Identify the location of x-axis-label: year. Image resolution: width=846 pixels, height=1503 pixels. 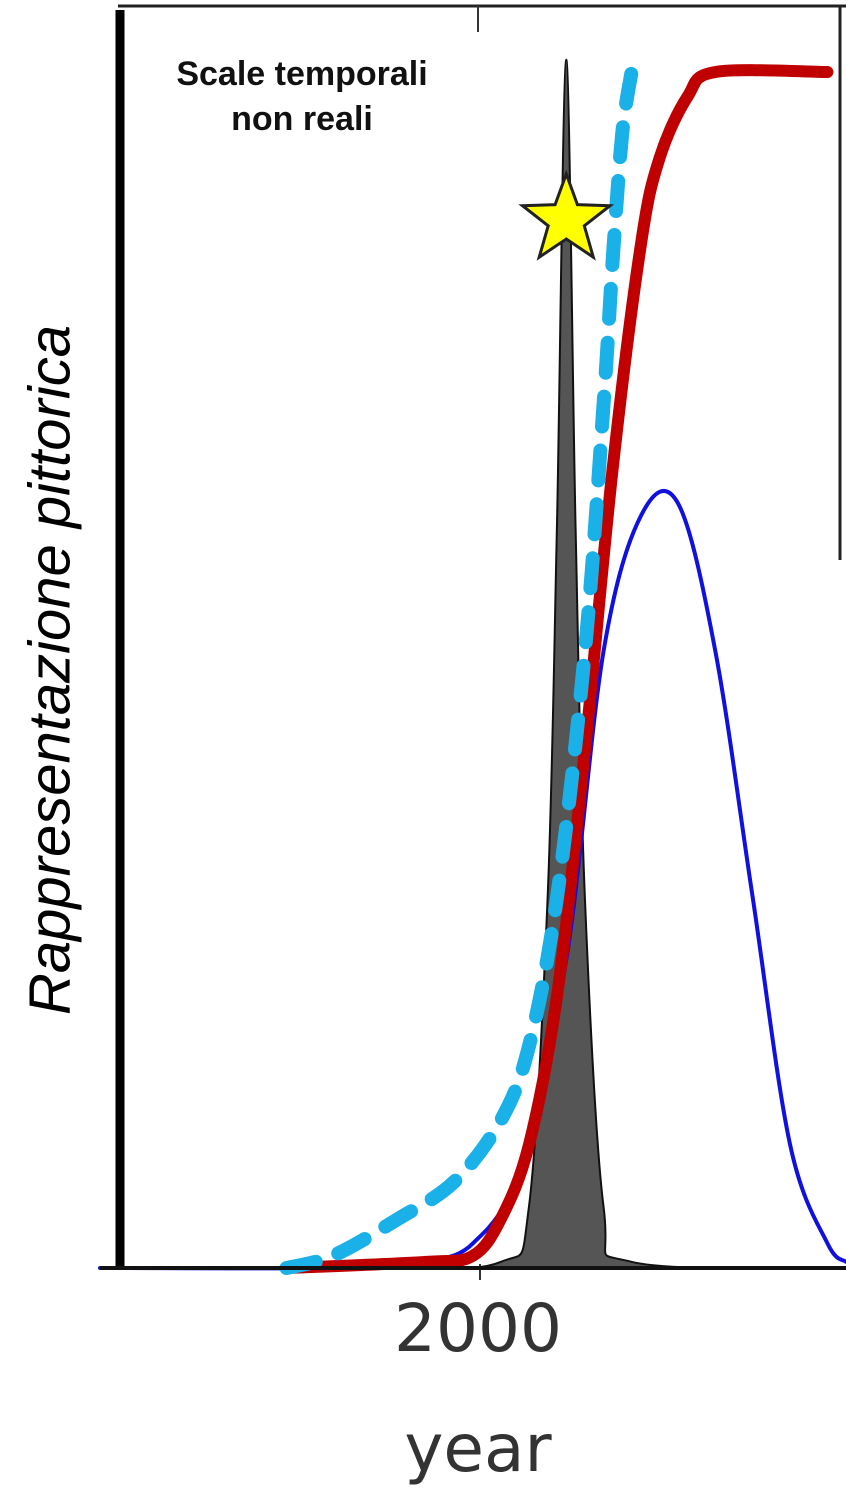
(478, 1448).